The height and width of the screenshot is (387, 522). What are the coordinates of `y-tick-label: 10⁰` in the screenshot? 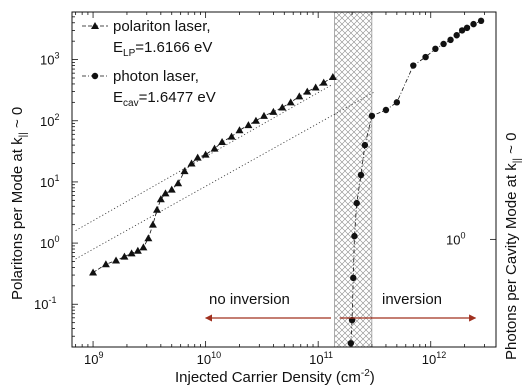 It's located at (49, 242).